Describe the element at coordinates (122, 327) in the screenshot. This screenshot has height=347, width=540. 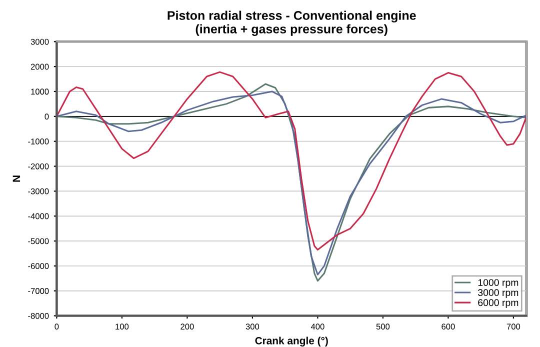
I see `x-tick-label: 100` at that location.